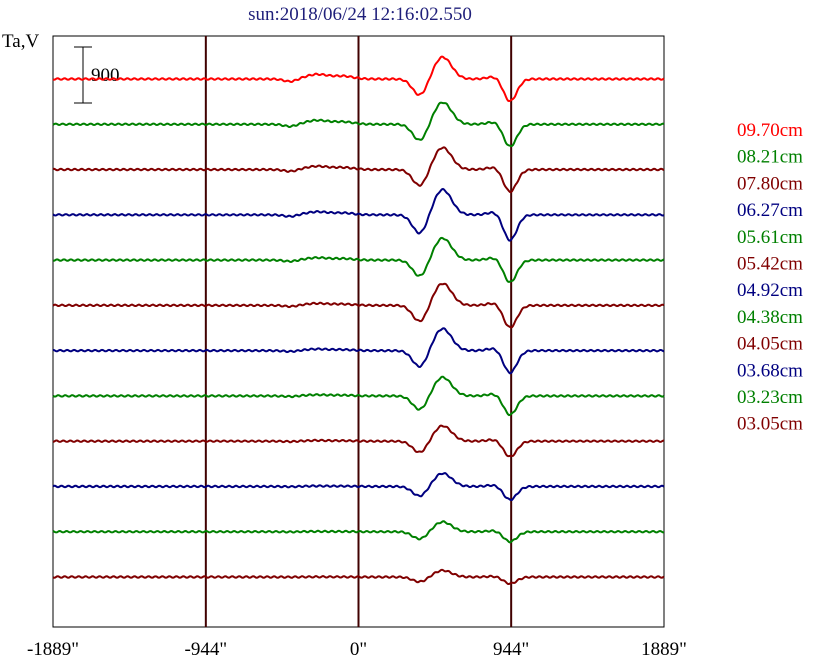 This screenshot has height=662, width=813. I want to click on x-tick-labels: -1889" -944" 0" 944" 1889", so click(357, 649).